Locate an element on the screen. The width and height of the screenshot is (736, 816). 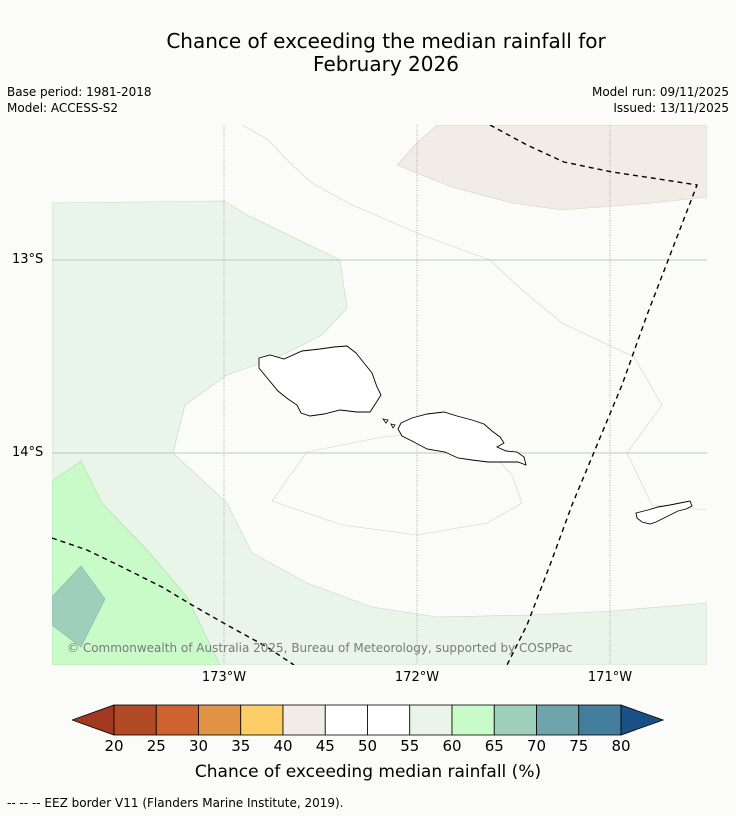
colorbar-tick-25: 25 is located at coordinates (156, 746).